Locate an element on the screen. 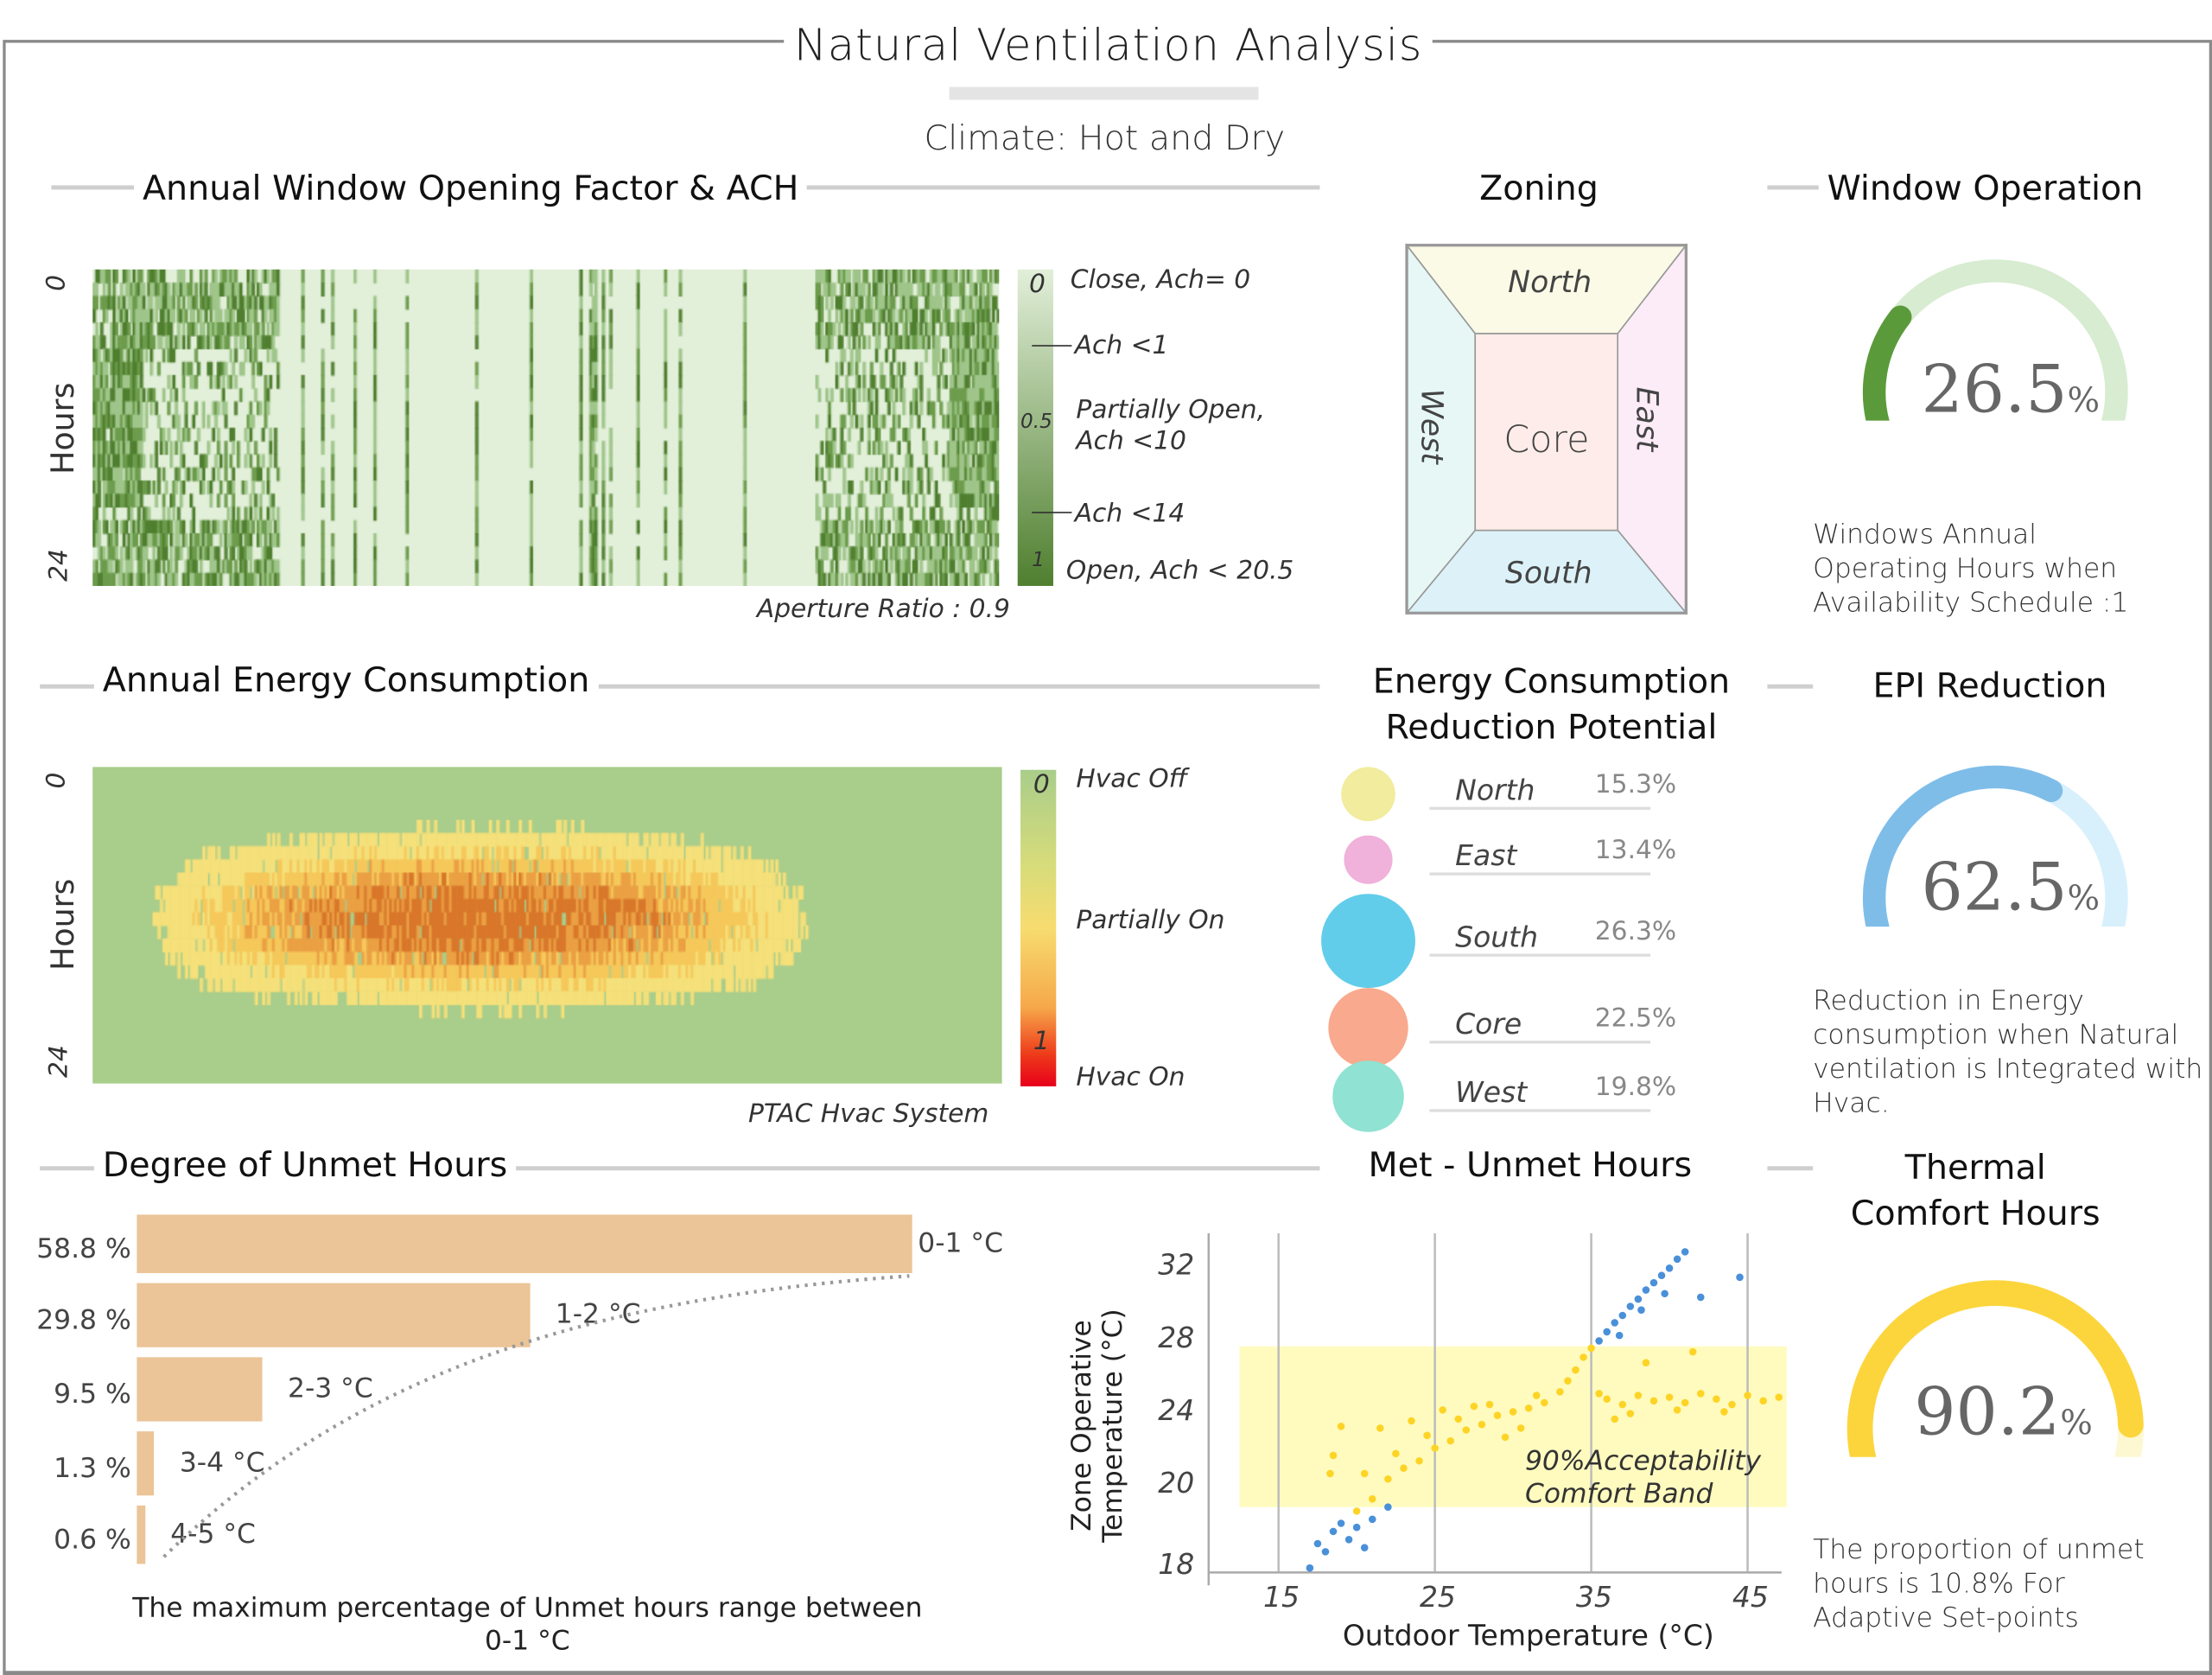  zone-name: West is located at coordinates (1491, 1092).